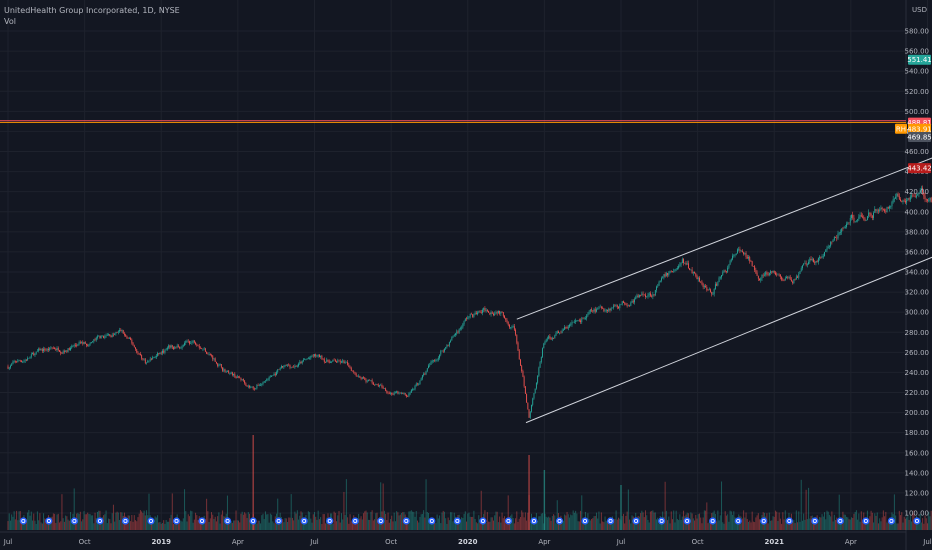 This screenshot has width=932, height=550. Describe the element at coordinates (851, 542) in the screenshot. I see `time-tick-label: Apr` at that location.